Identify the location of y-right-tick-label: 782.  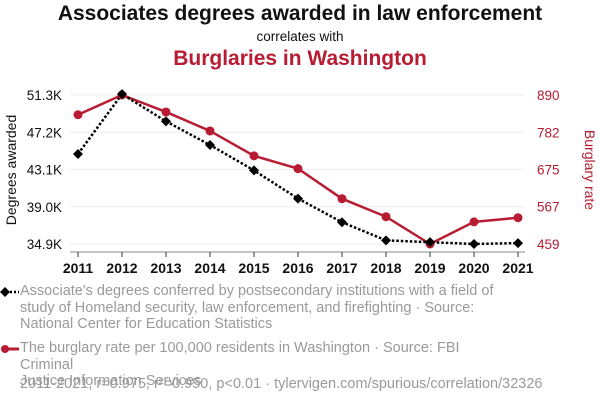
(548, 132).